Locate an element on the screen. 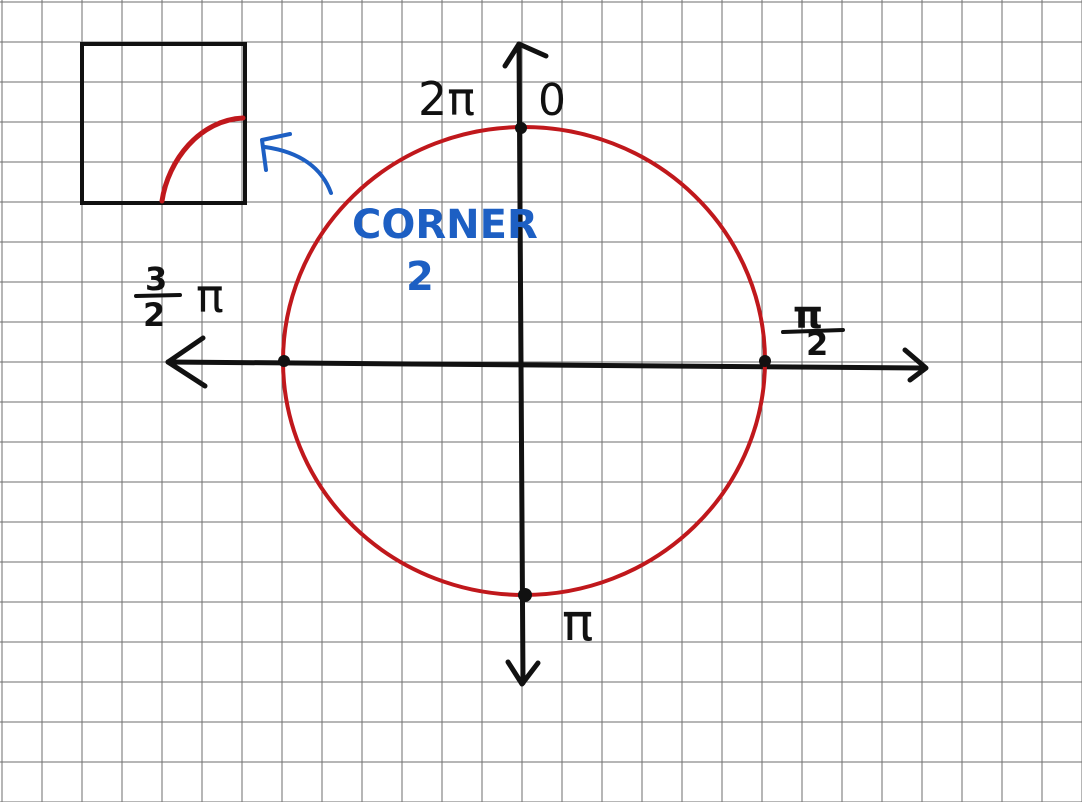  three-halves-bar is located at coordinates (158, 295).